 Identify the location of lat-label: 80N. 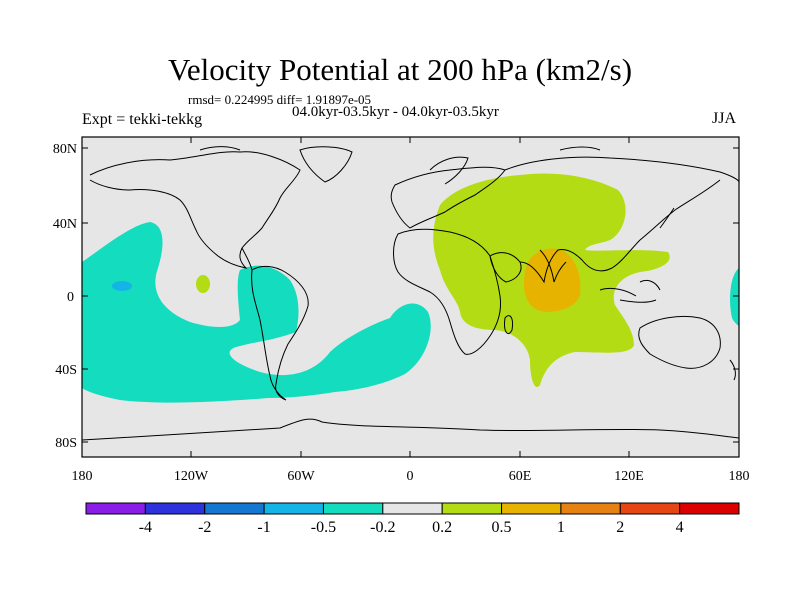
(65, 149).